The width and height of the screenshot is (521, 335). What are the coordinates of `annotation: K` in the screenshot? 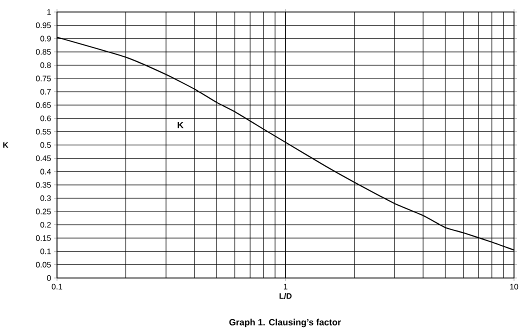 It's located at (181, 125).